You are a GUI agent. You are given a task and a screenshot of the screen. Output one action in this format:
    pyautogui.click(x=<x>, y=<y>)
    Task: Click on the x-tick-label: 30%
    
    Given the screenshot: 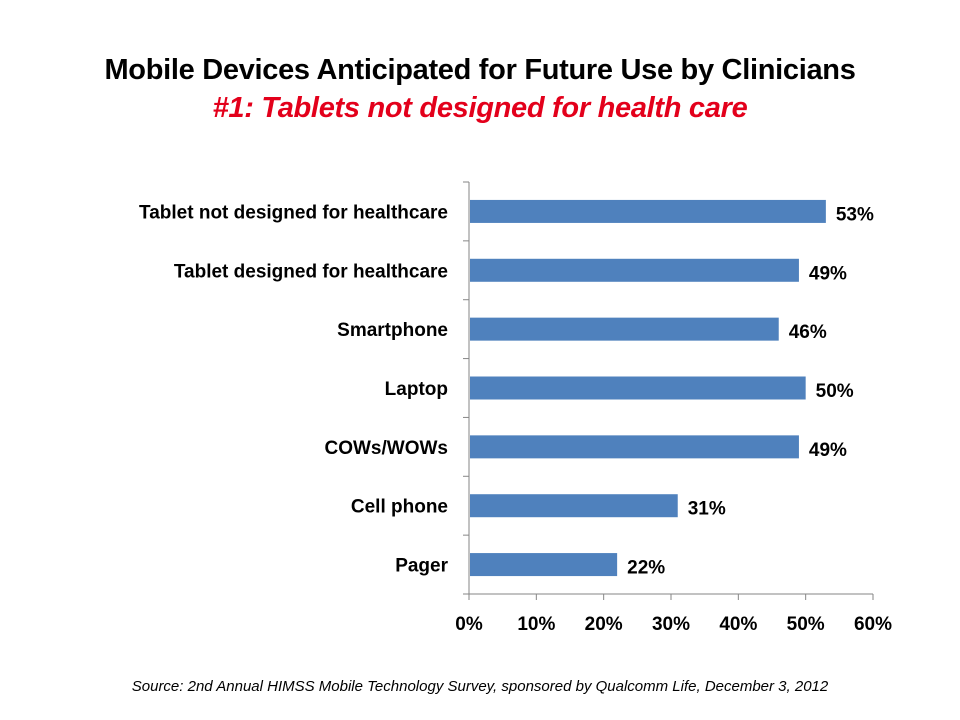 What is the action you would take?
    pyautogui.click(x=671, y=624)
    